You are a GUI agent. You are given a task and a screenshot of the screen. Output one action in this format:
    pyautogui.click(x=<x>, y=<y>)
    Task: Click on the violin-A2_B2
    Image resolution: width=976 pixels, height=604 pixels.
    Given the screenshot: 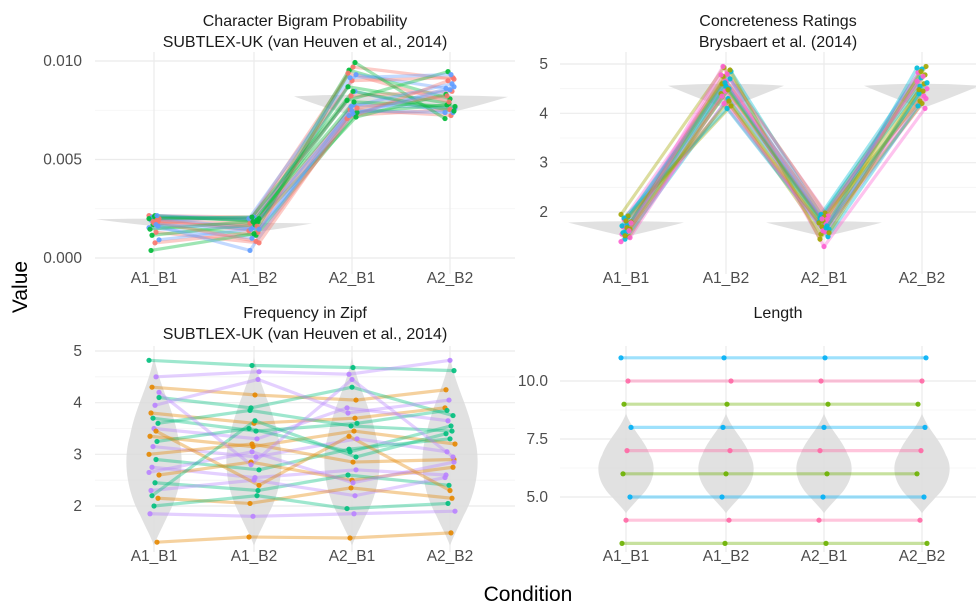 What is the action you would take?
    pyautogui.click(x=450, y=451)
    